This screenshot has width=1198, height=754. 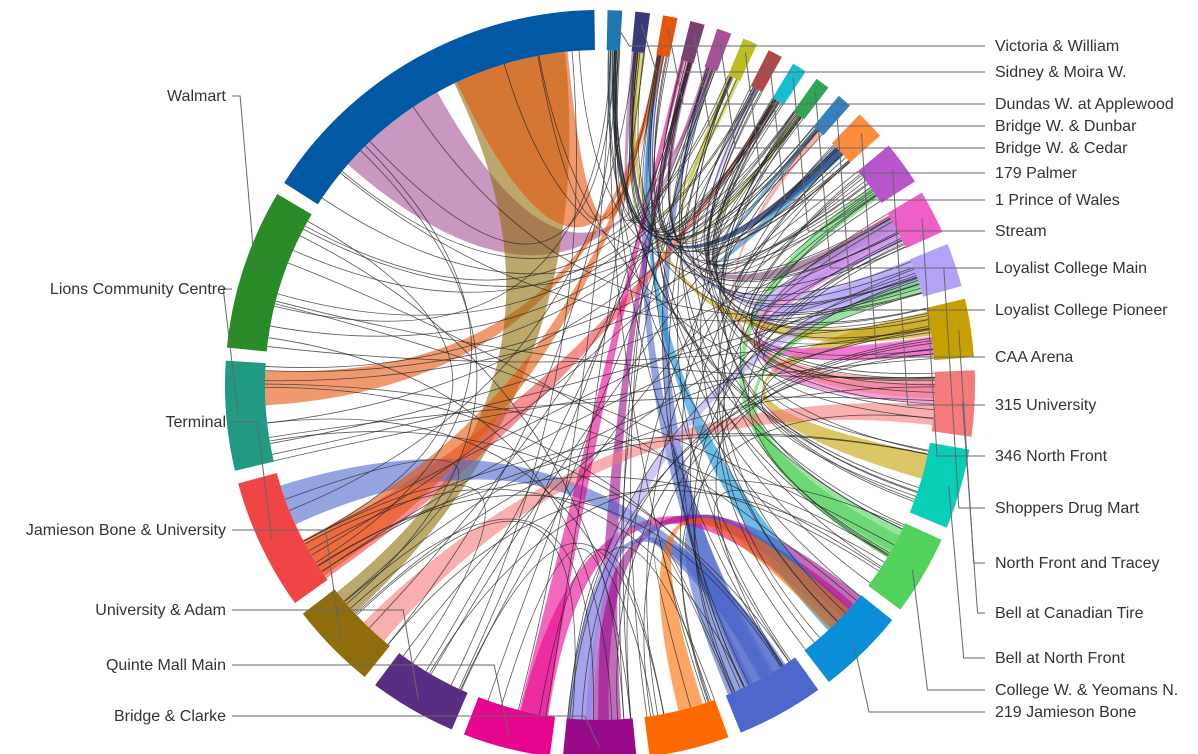 What do you see at coordinates (811, 99) in the screenshot?
I see `arc-loyalist-college-main` at bounding box center [811, 99].